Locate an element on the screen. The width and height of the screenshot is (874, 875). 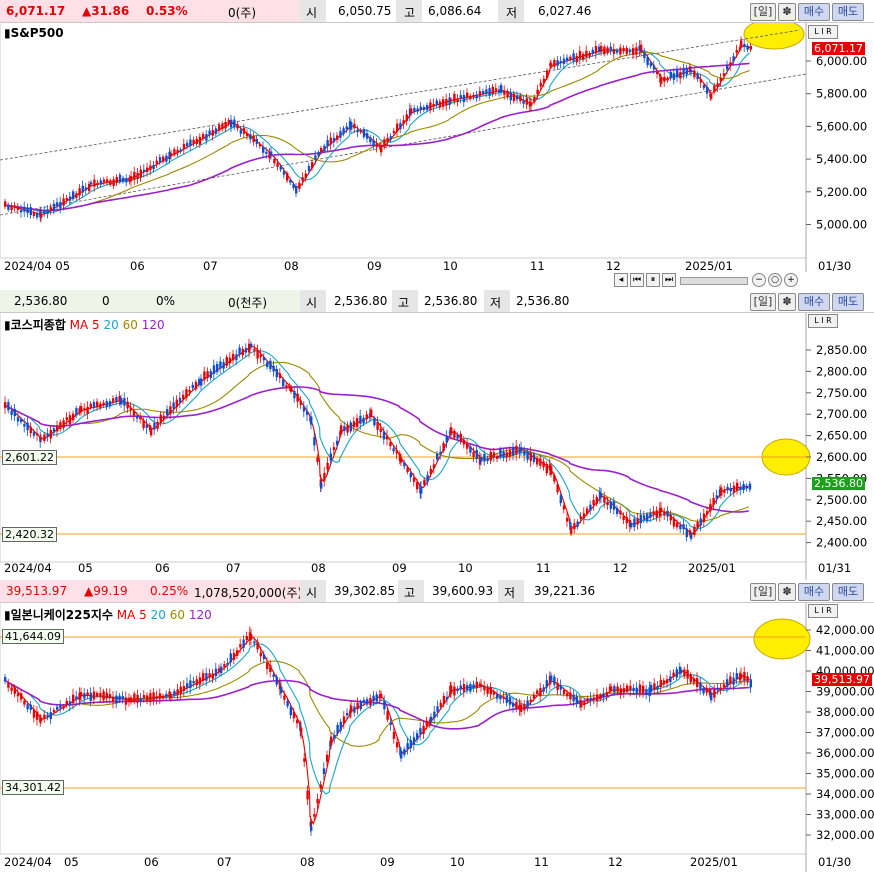
y-tick-label: 5,000.00 is located at coordinates (841, 225).